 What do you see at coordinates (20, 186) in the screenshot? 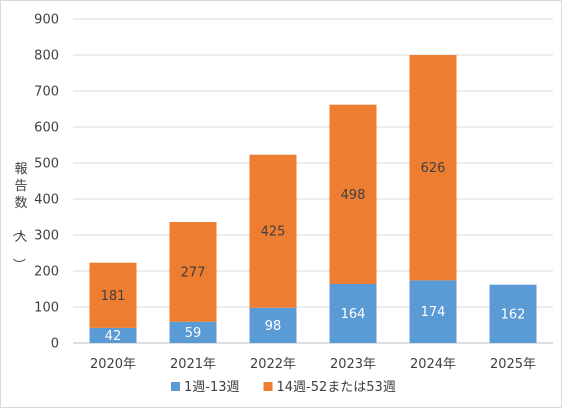
I see `y-axis-label-char: 告` at bounding box center [20, 186].